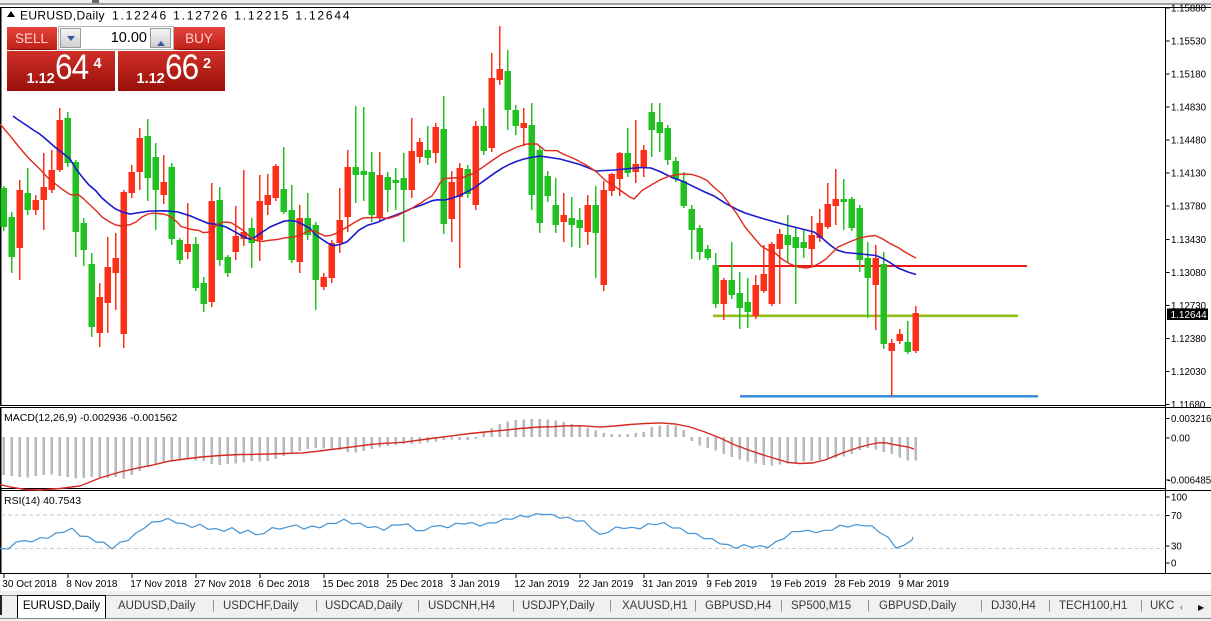 The height and width of the screenshot is (621, 1211). I want to click on svg-text: 19 Feb 2019, so click(798, 584).